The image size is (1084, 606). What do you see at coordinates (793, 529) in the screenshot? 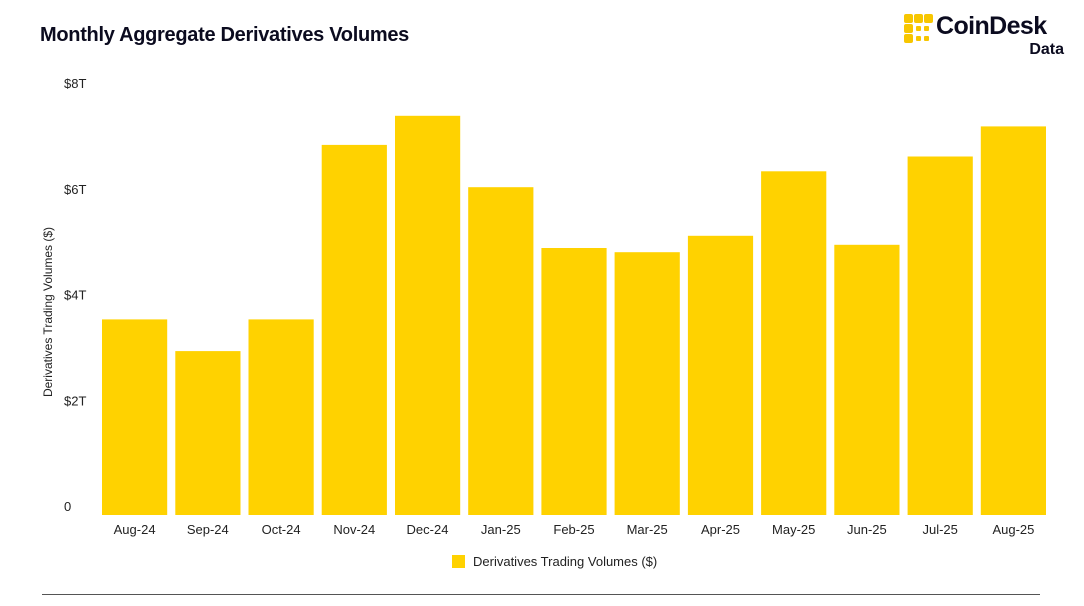
I see `x-tick-label: May-25` at bounding box center [793, 529].